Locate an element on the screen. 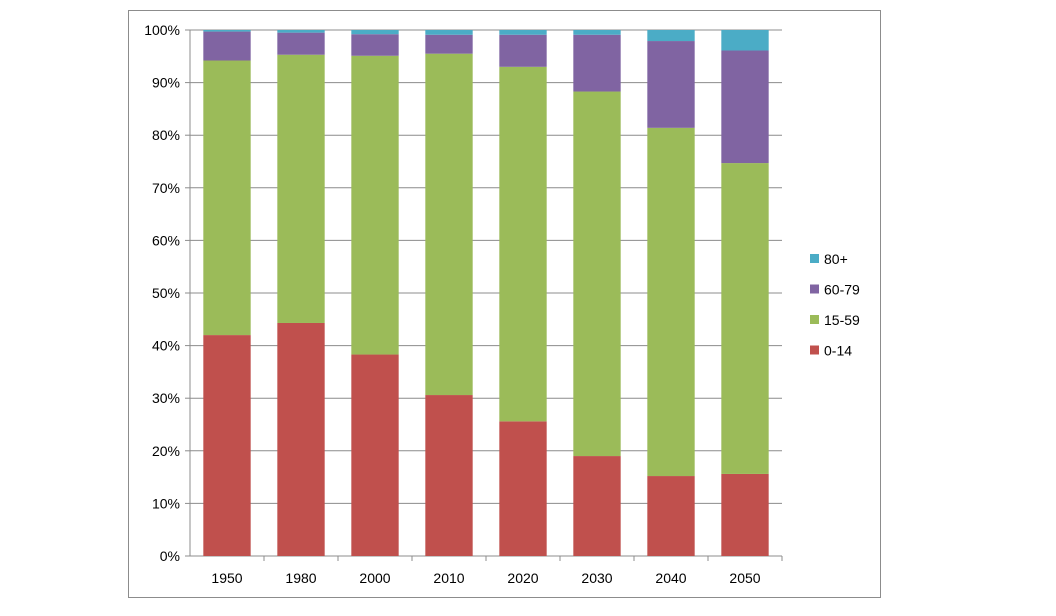  bar-15-59-1980 is located at coordinates (301, 188).